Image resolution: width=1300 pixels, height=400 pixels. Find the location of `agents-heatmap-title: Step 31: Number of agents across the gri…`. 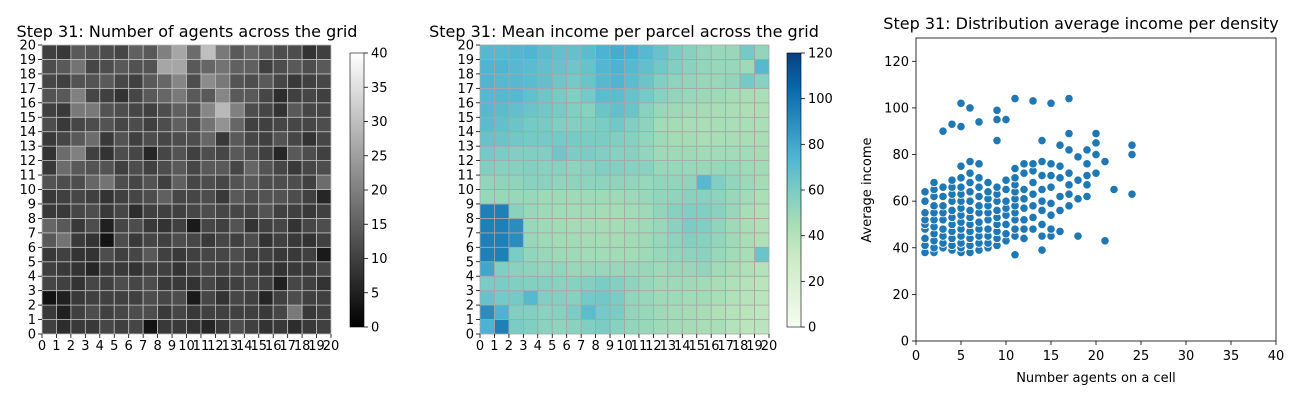

agents-heatmap-title: Step 31: Number of agents across the gri… is located at coordinates (187, 31).